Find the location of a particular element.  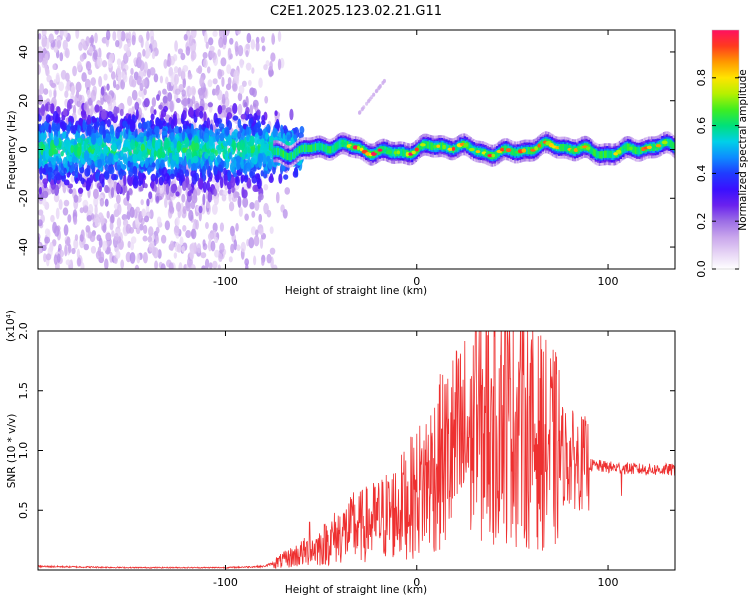

colorbar-tick-label: 0.0 is located at coordinates (701, 269).